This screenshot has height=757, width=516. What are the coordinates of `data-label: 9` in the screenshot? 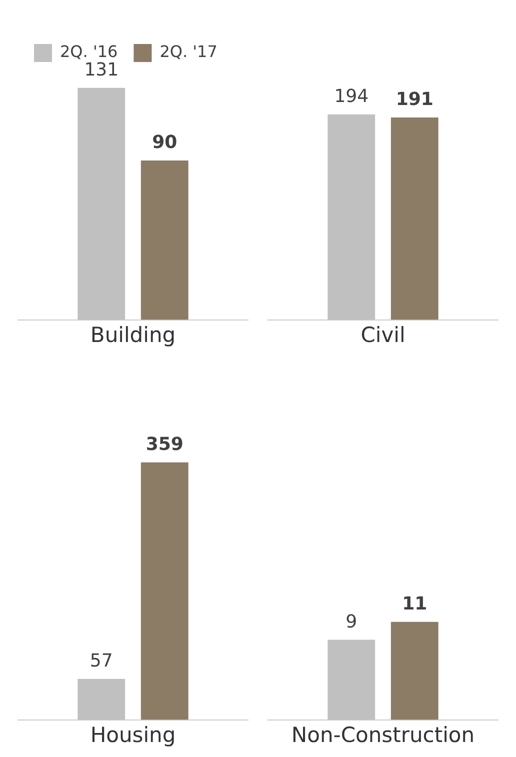 It's located at (352, 621).